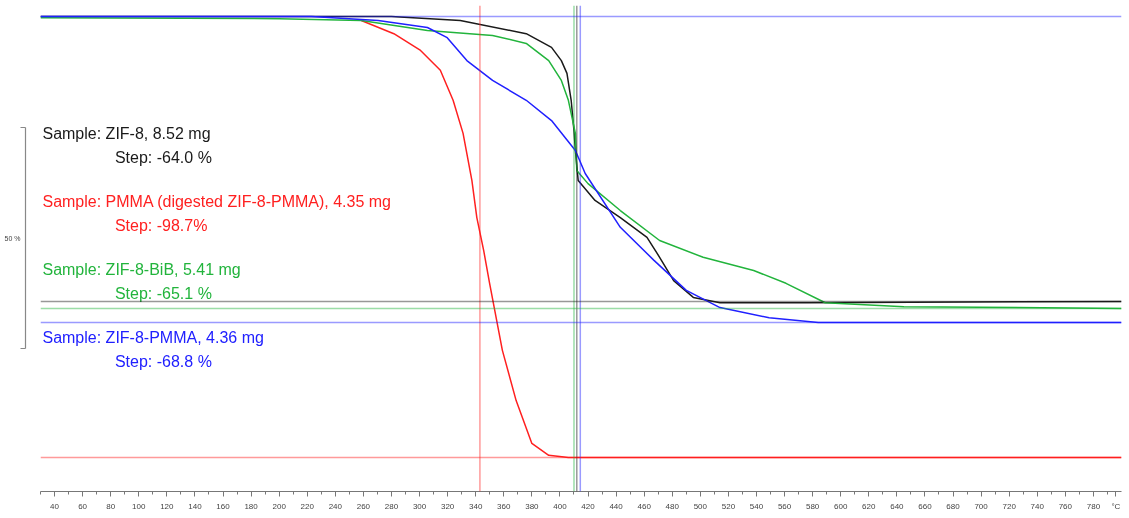 This screenshot has height=518, width=1129. What do you see at coordinates (784, 506) in the screenshot?
I see `x-tick-label: 560` at bounding box center [784, 506].